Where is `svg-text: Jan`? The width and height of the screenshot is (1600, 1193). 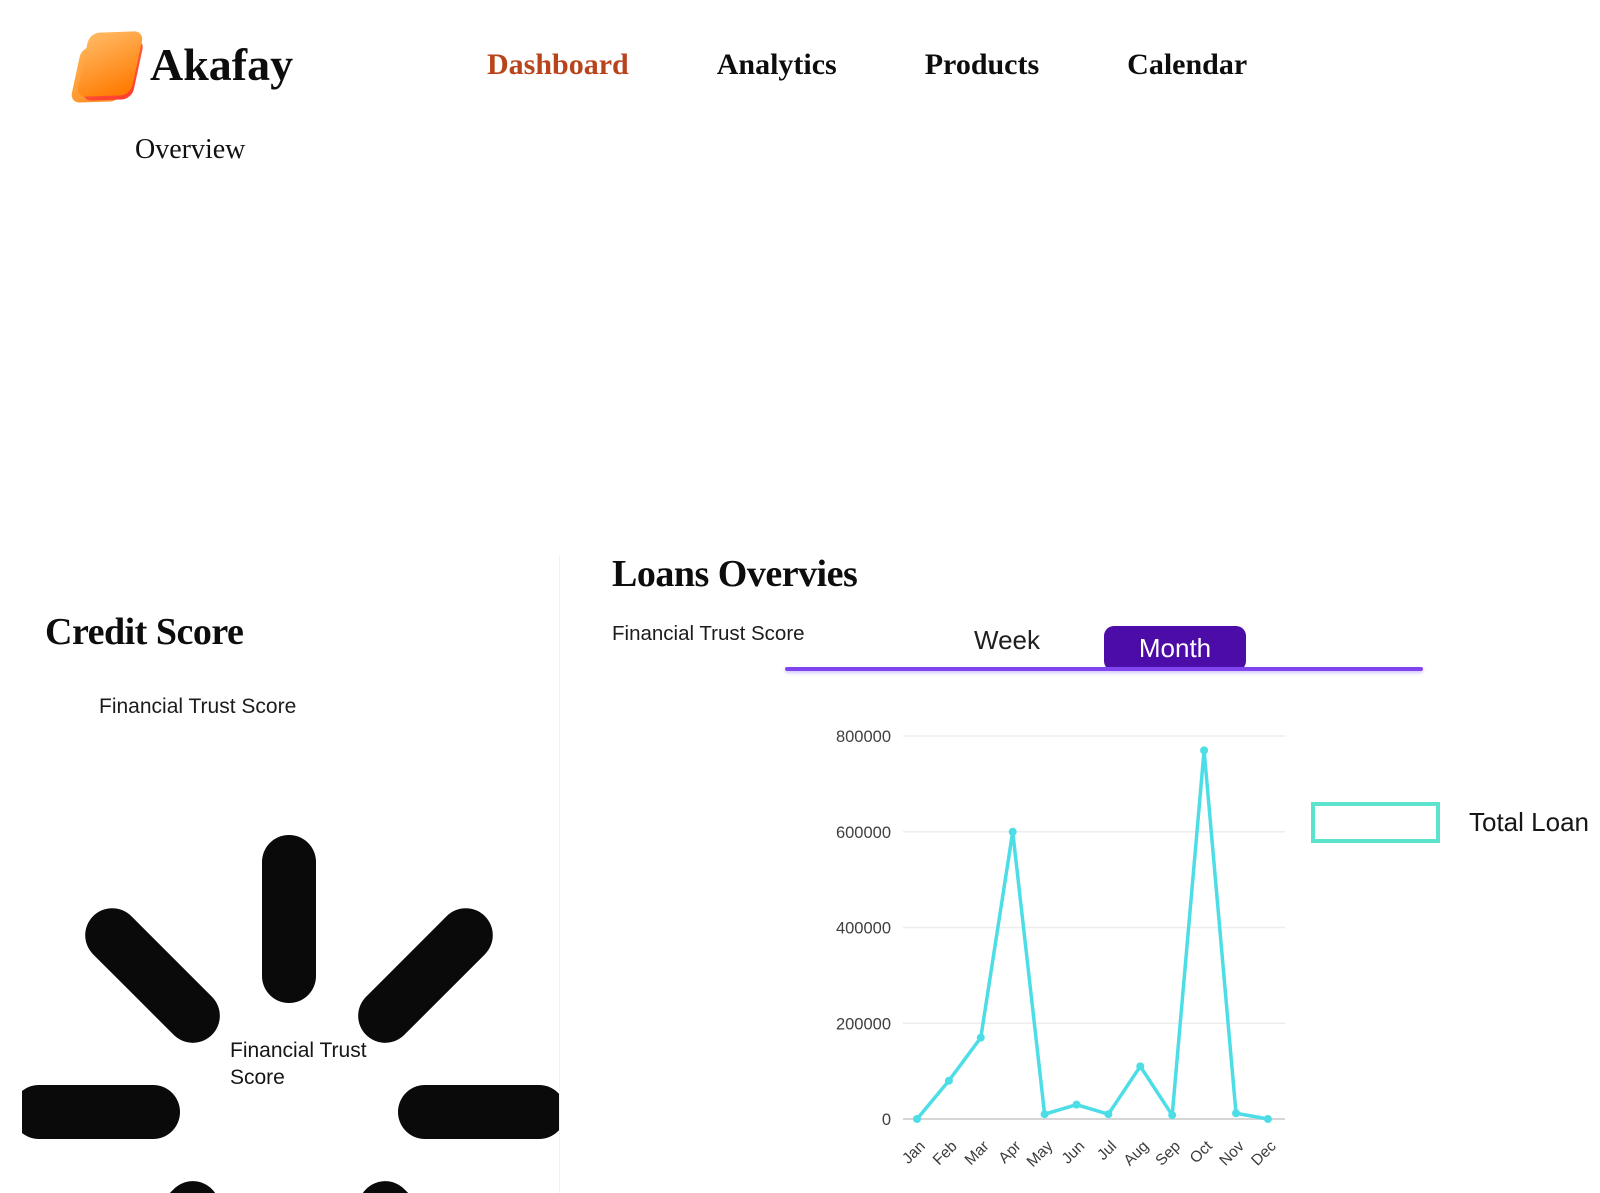 svg-text: Jan is located at coordinates (914, 1153).